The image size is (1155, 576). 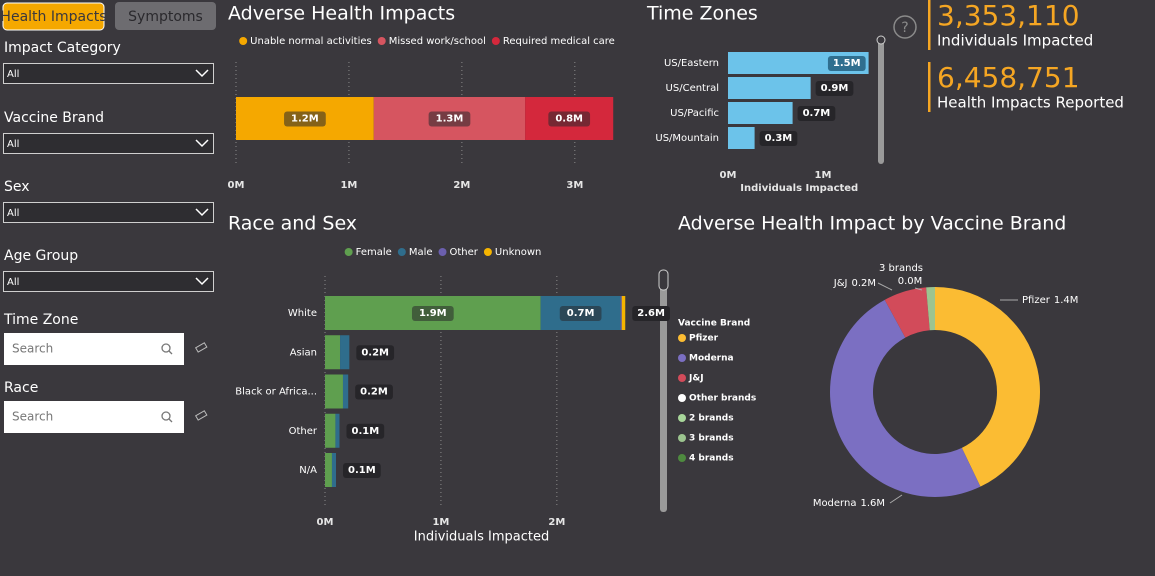 I want to click on filter-label: Time Zone, so click(x=40, y=320).